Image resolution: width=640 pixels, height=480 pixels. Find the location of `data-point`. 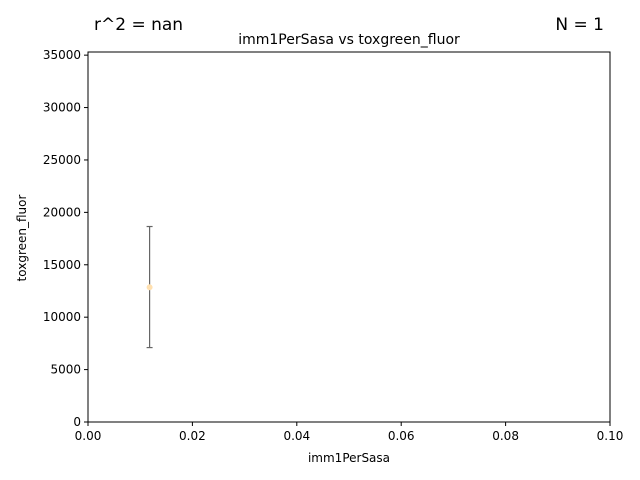

data-point is located at coordinates (149, 287).